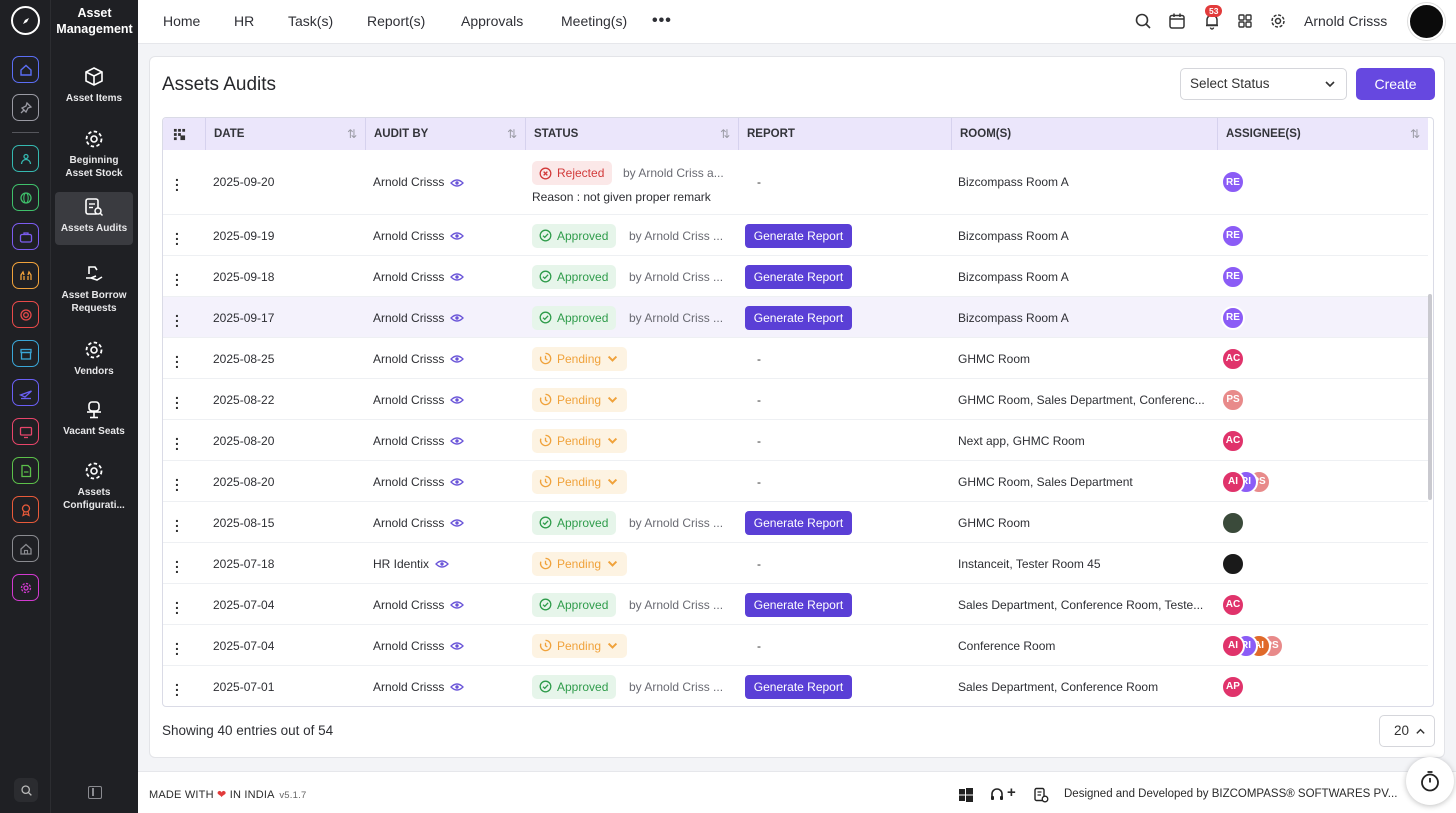  I want to click on add-icon: +, so click(1011, 792).